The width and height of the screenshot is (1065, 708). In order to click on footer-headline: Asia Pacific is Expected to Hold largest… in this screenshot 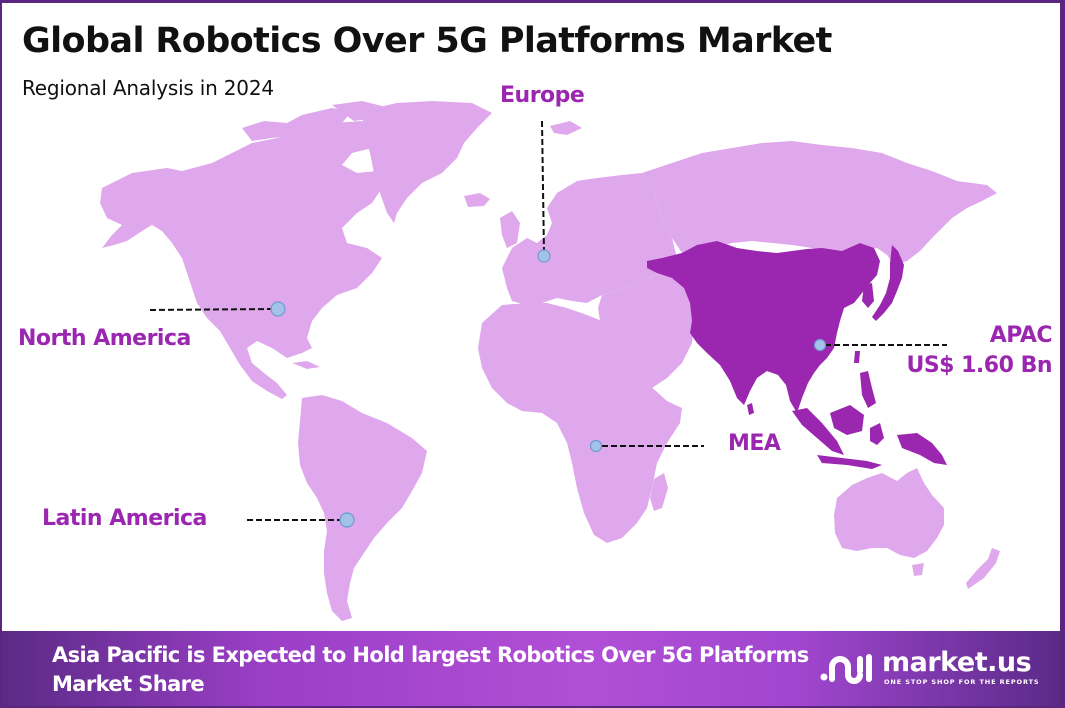, I will do `click(430, 669)`.